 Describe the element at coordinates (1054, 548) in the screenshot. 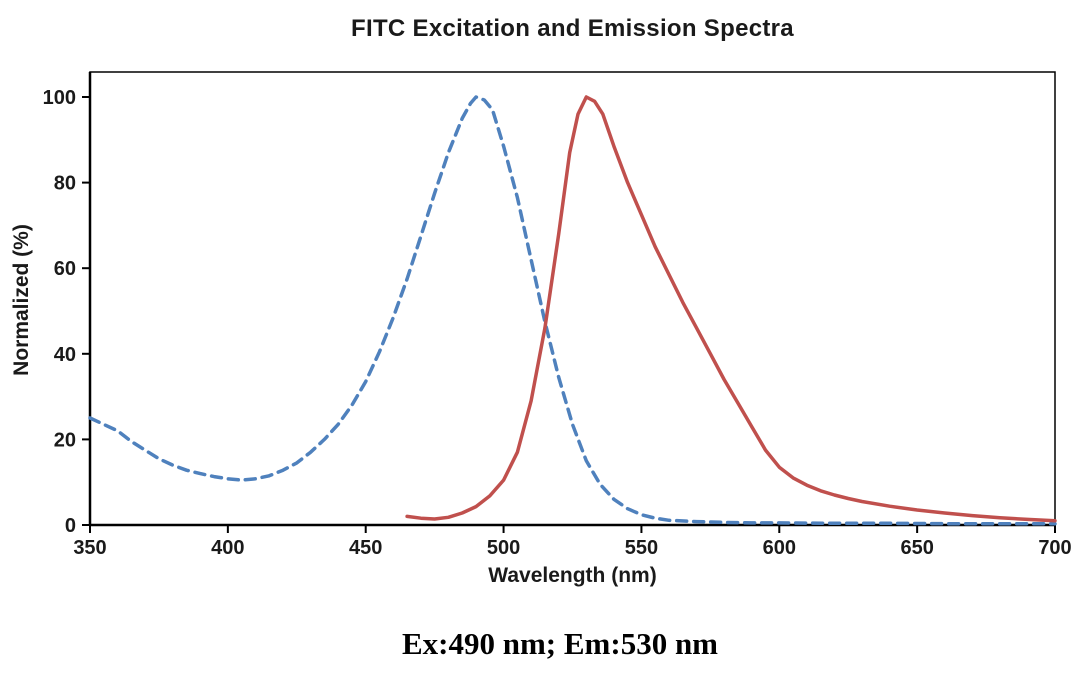

I see `x-tick-label: 700` at that location.